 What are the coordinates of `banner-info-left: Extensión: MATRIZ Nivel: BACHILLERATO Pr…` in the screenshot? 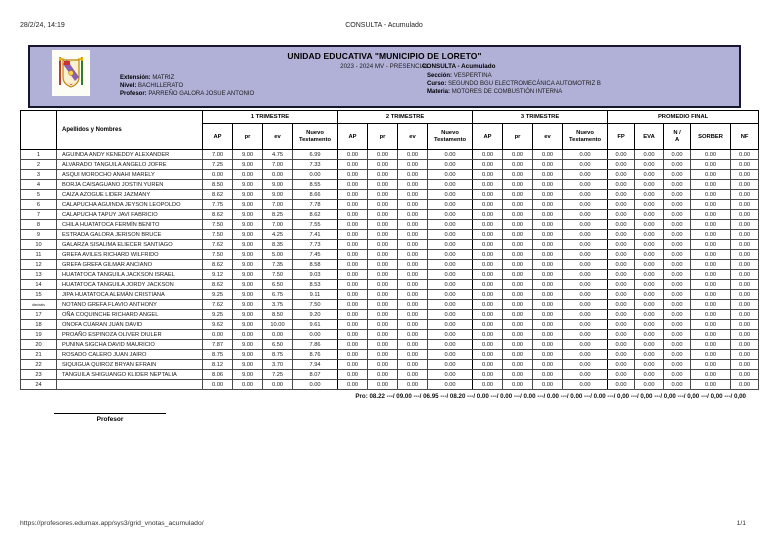 It's located at (187, 86).